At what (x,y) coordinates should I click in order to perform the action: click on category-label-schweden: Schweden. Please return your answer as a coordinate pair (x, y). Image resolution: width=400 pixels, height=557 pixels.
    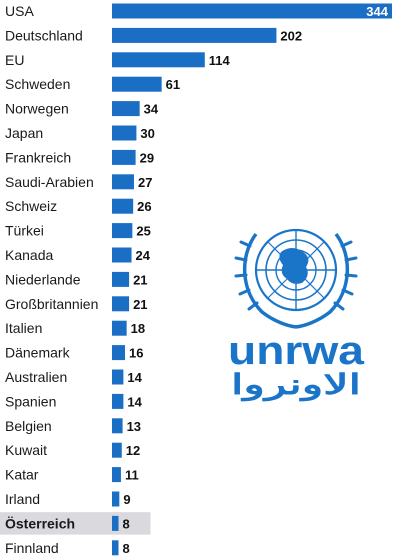
    Looking at the image, I should click on (37, 84).